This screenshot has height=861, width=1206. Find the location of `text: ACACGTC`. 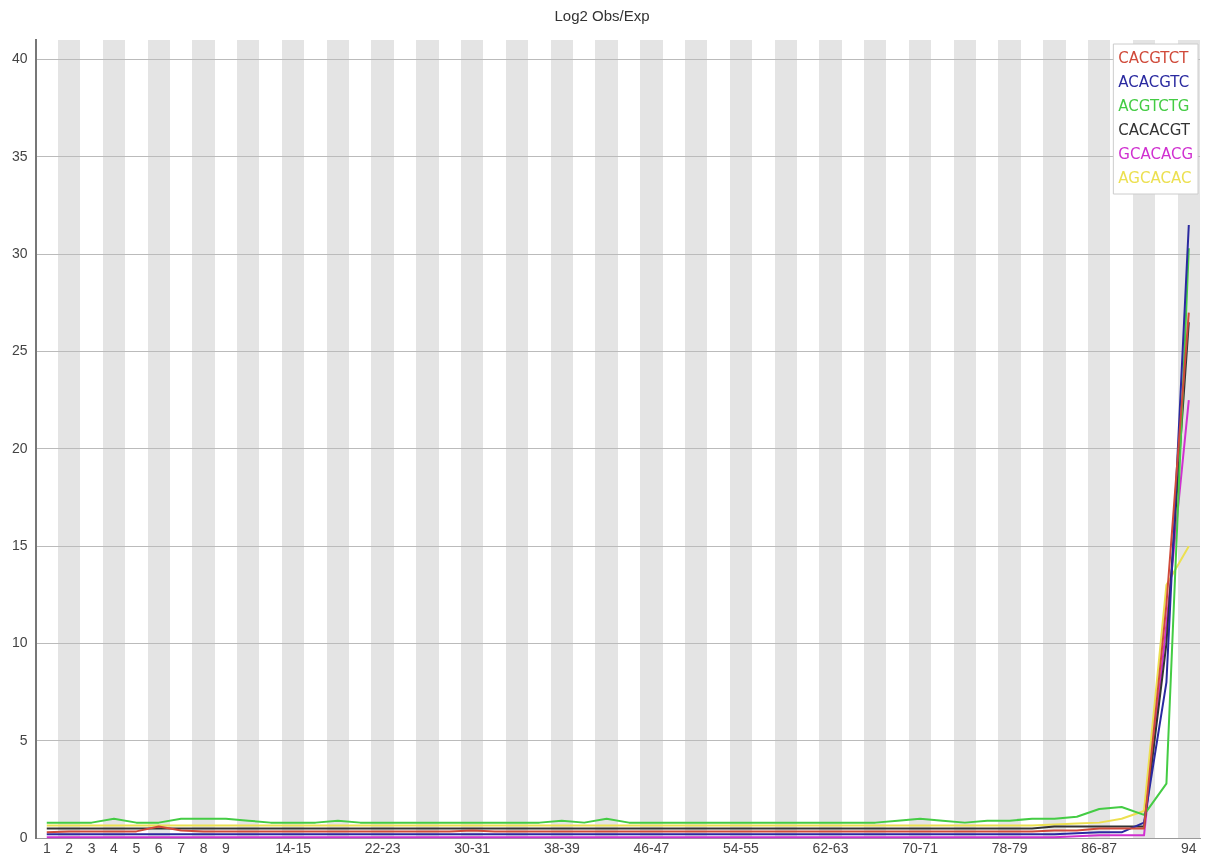

text: ACACGTC is located at coordinates (1154, 81).